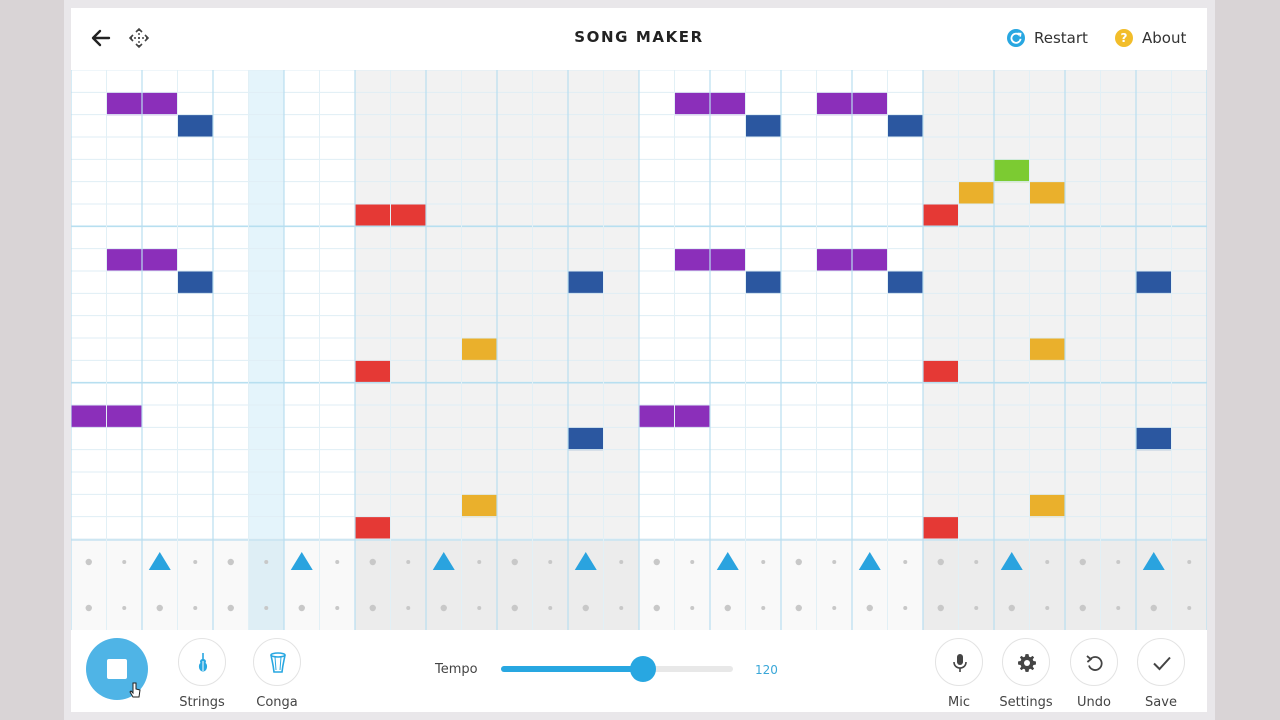 This screenshot has width=1280, height=720. I want to click on mic-label: Mic, so click(959, 702).